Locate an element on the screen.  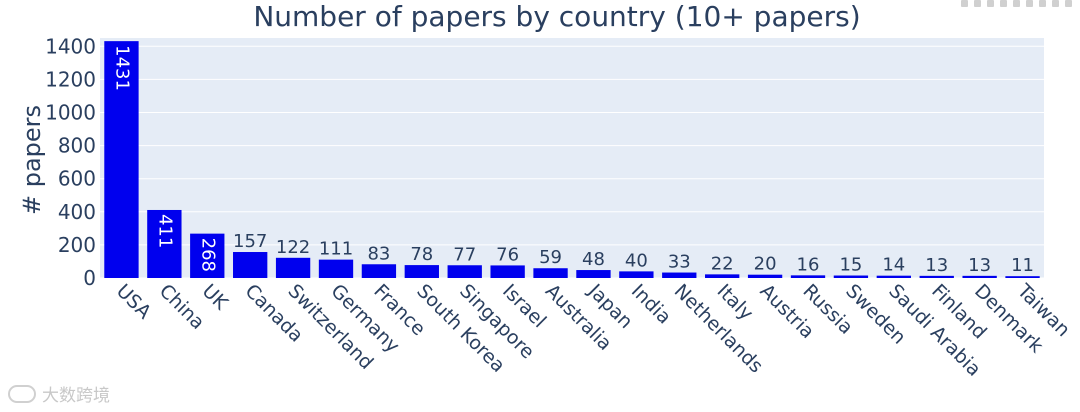
zoom-icon is located at coordinates (977, 3).